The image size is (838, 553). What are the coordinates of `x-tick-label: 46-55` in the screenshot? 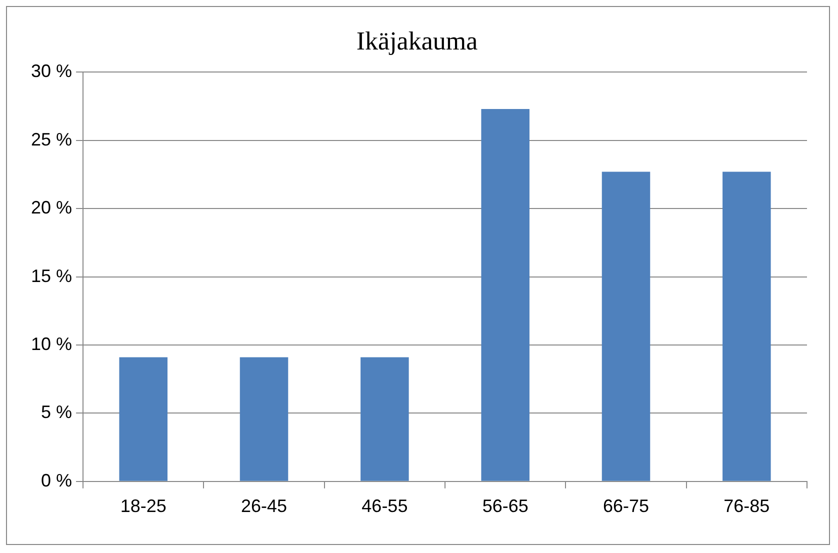 It's located at (385, 506).